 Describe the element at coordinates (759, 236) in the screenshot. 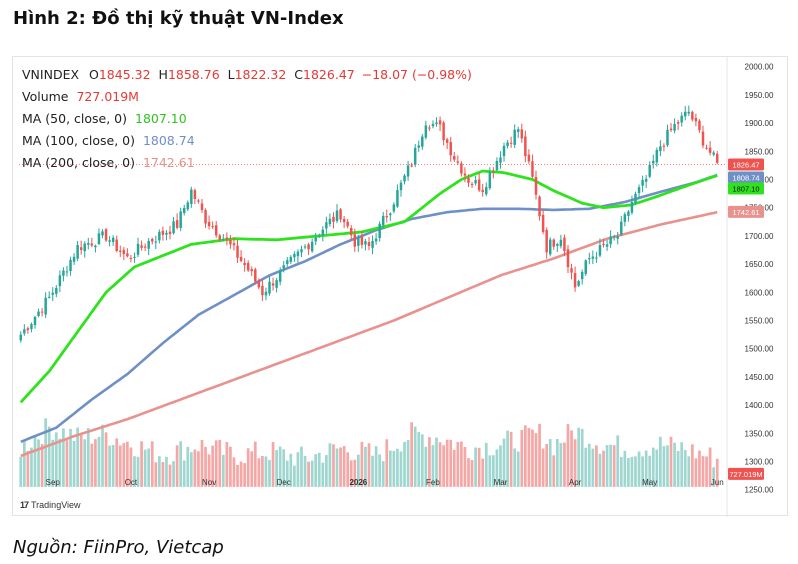

I see `price-tick-1700: 1700.00` at that location.